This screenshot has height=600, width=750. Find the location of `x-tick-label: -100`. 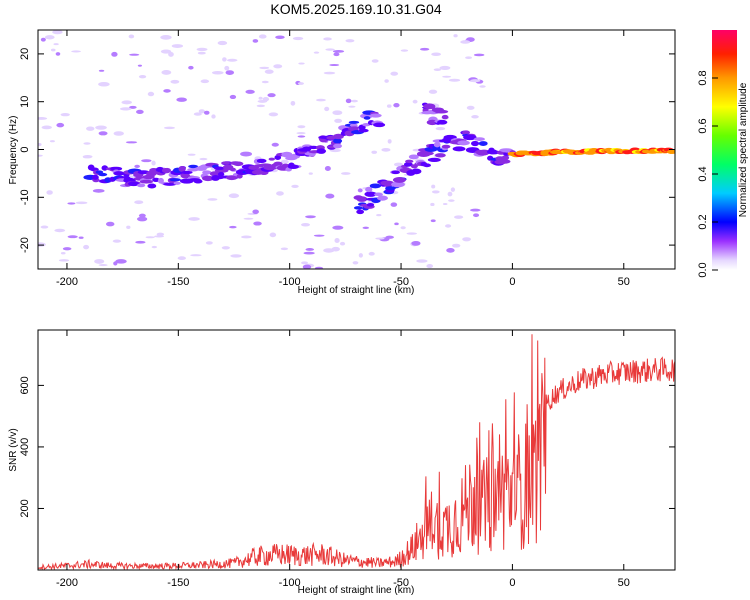

x-tick-label: -100 is located at coordinates (290, 583).